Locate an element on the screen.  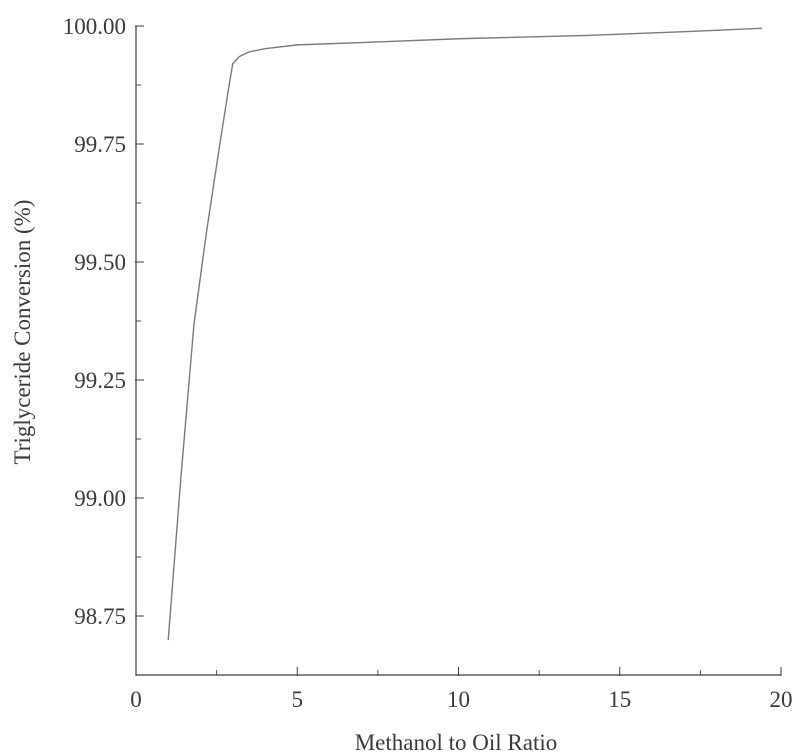
y-tick-label: 99.75 is located at coordinates (100, 144).